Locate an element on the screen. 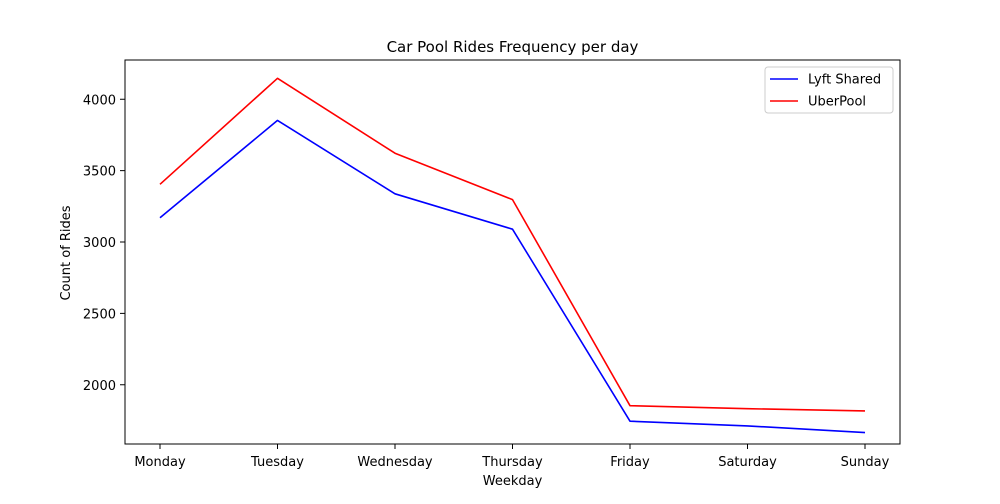  x-tick-label: Monday is located at coordinates (160, 462).